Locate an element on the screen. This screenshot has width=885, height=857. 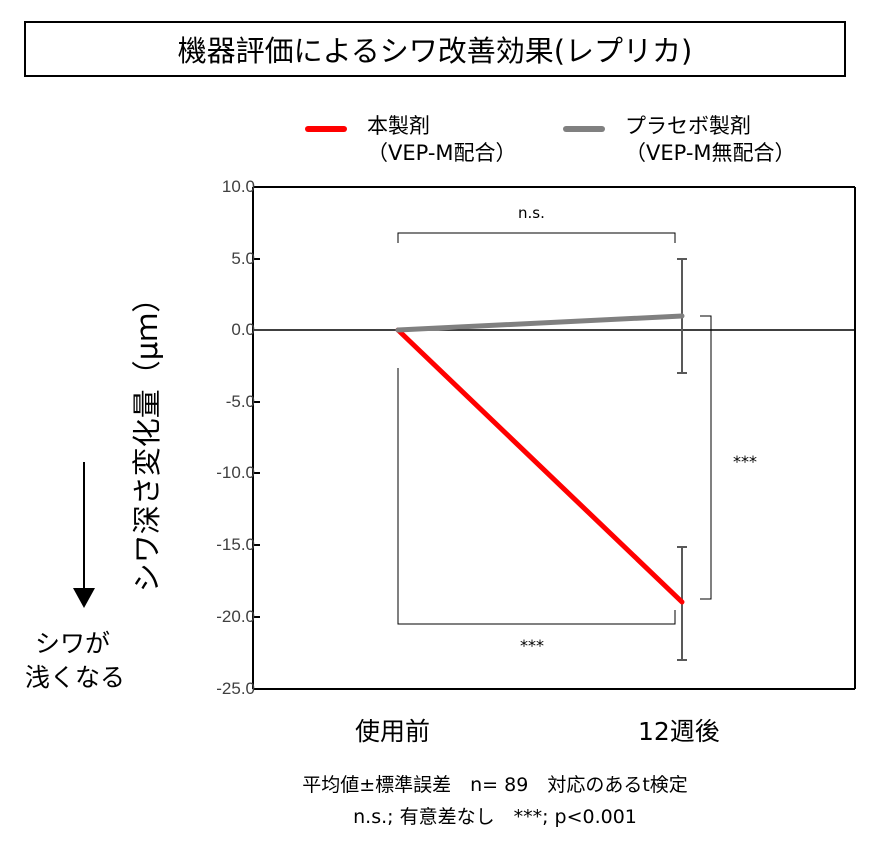
ns-label: n.s. is located at coordinates (531, 213).